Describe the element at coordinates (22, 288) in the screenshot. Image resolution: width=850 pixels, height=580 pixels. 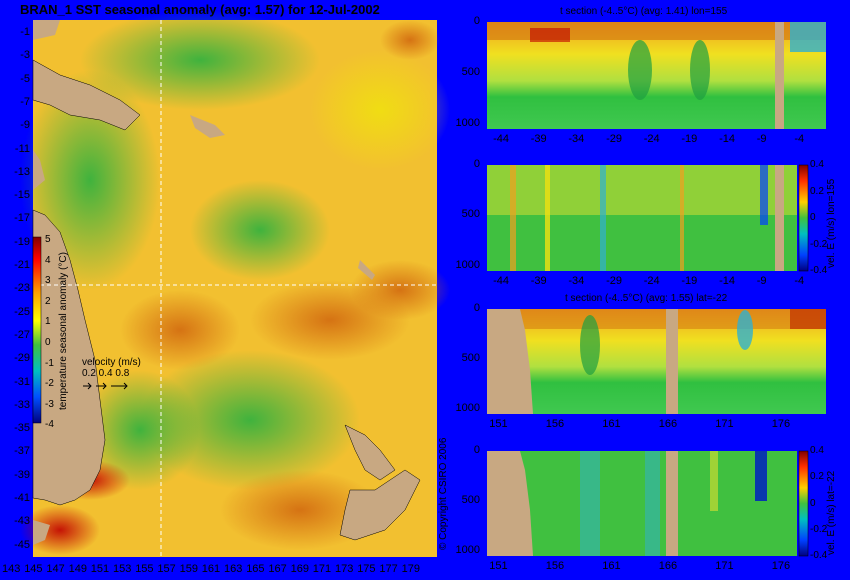
I see `map-ytick-label: -23` at that location.